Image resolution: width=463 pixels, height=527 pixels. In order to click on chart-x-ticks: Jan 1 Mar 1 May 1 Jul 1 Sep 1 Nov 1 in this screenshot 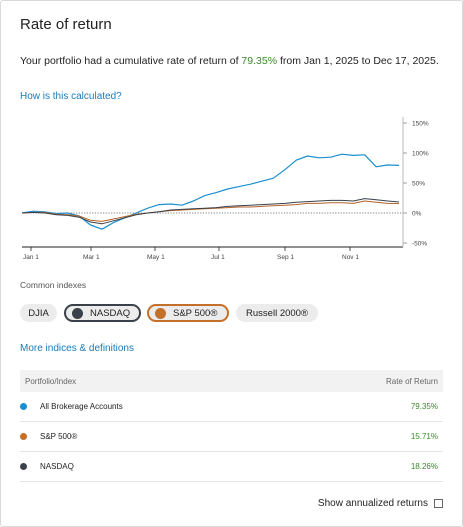, I will do `click(191, 254)`.